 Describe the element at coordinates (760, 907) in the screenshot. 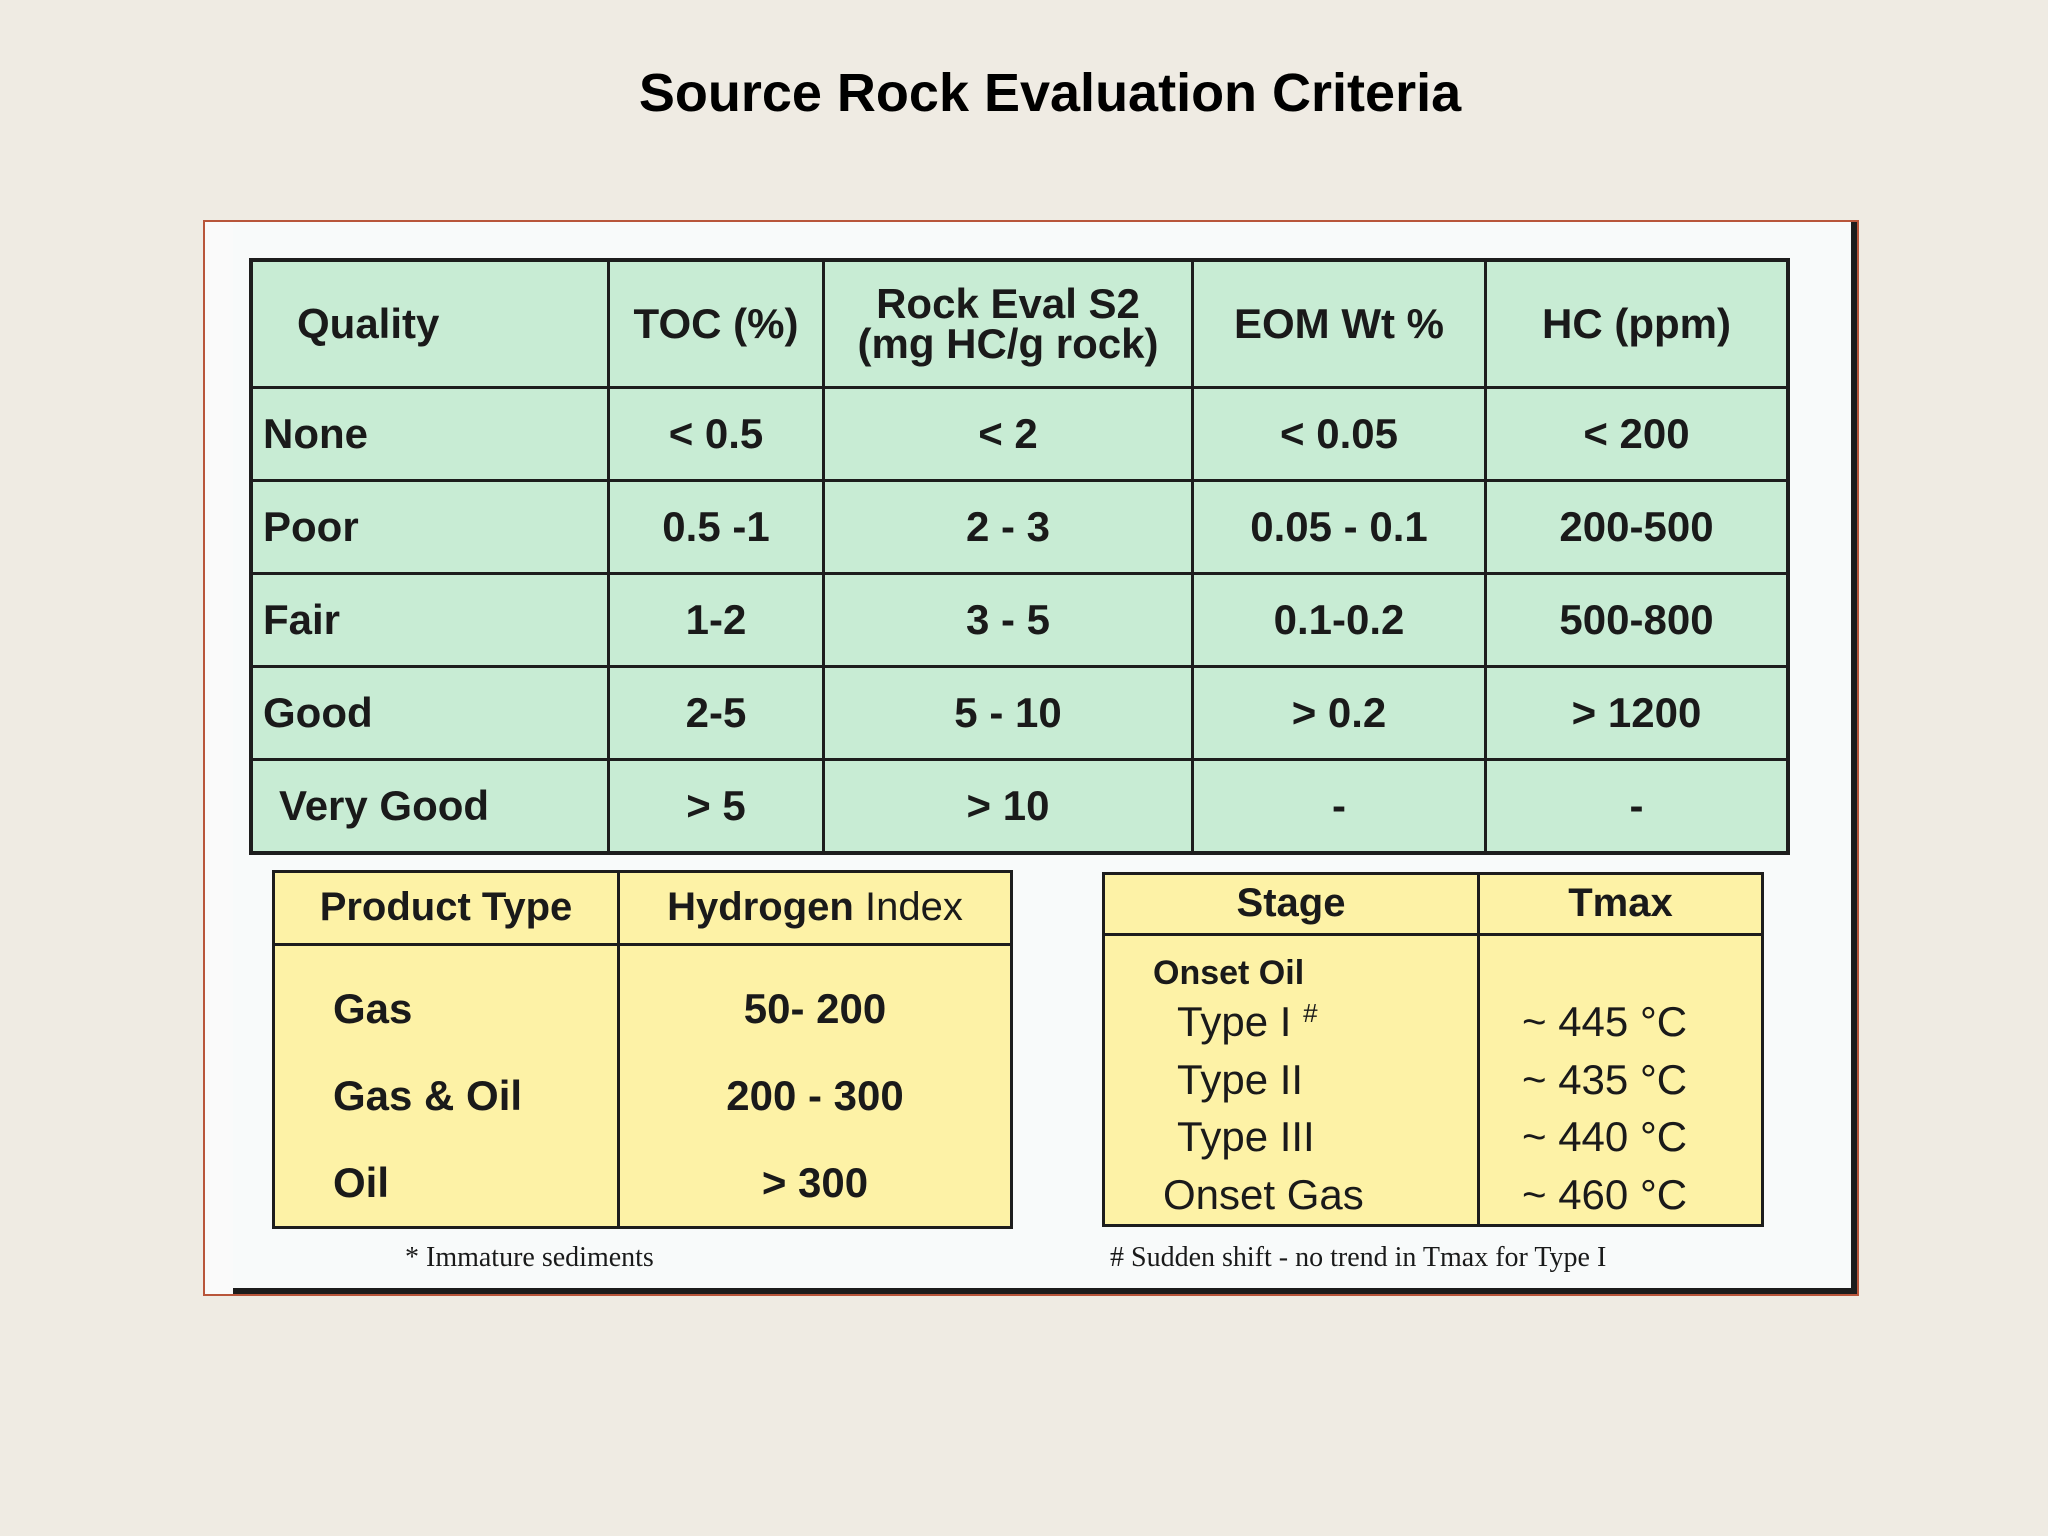

I see `header-hydrogen: Hydrogen` at that location.